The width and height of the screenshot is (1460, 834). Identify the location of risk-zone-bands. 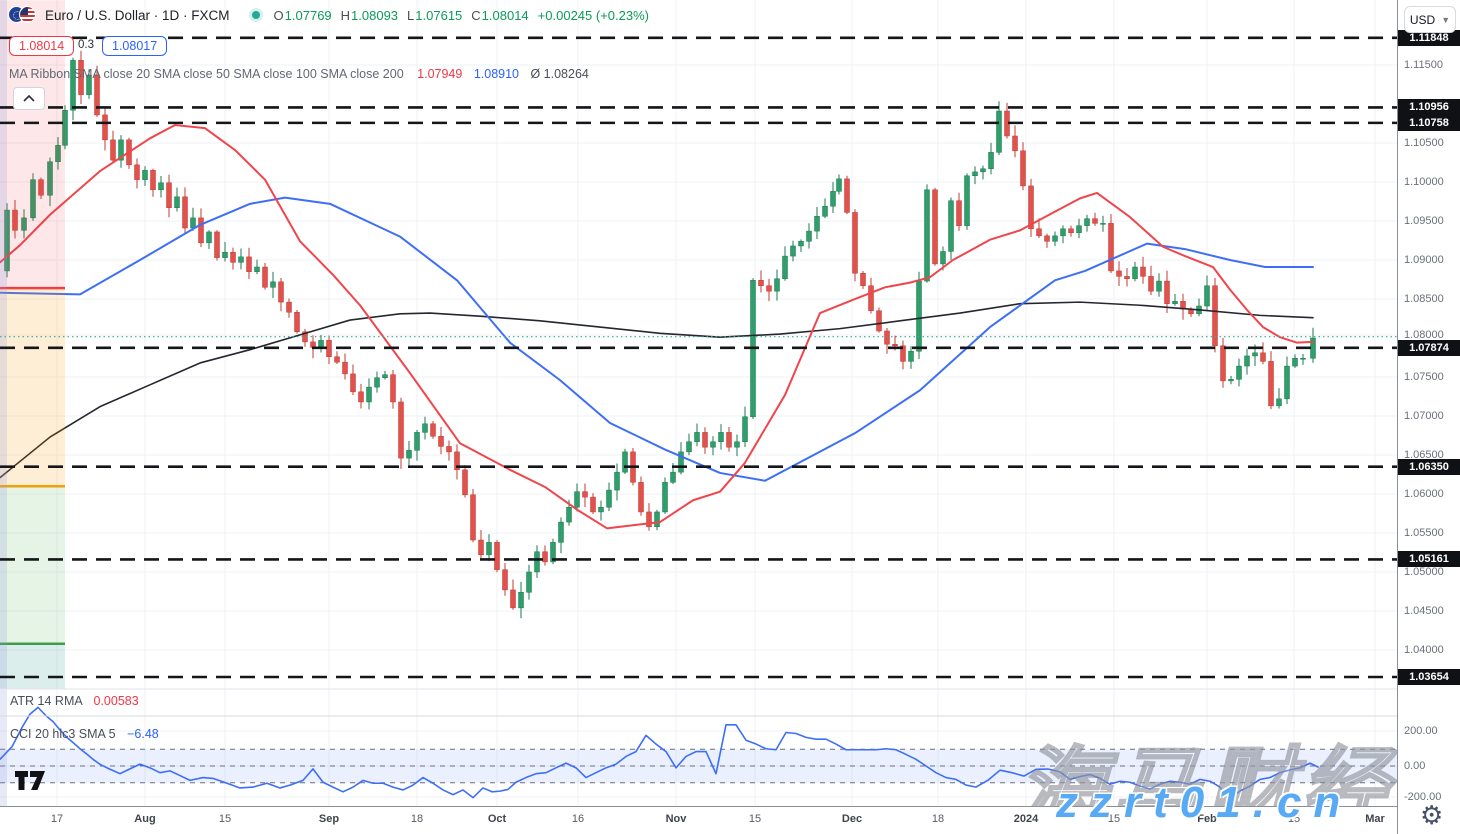
(32, 403).